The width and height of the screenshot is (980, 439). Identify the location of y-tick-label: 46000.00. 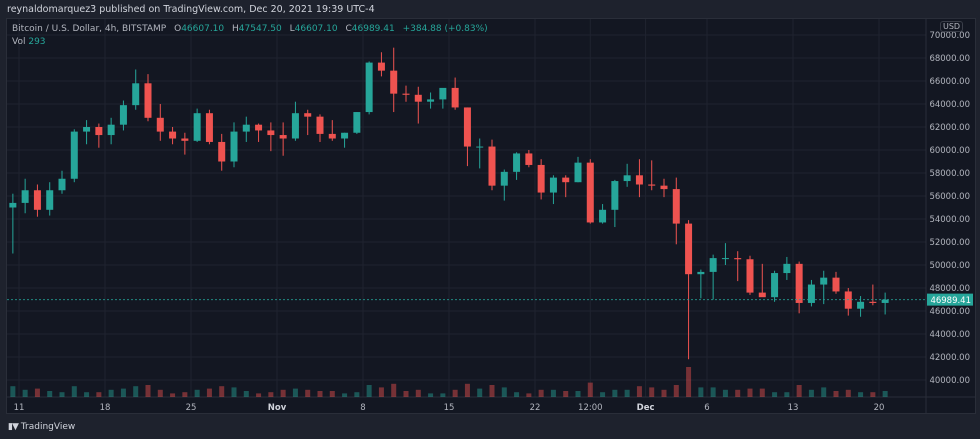
(949, 312).